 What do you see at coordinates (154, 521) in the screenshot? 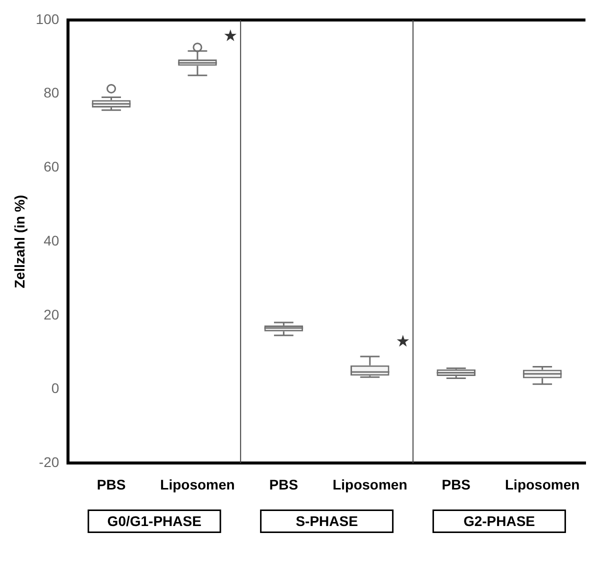
I see `text: G0/G1-PHASE` at bounding box center [154, 521].